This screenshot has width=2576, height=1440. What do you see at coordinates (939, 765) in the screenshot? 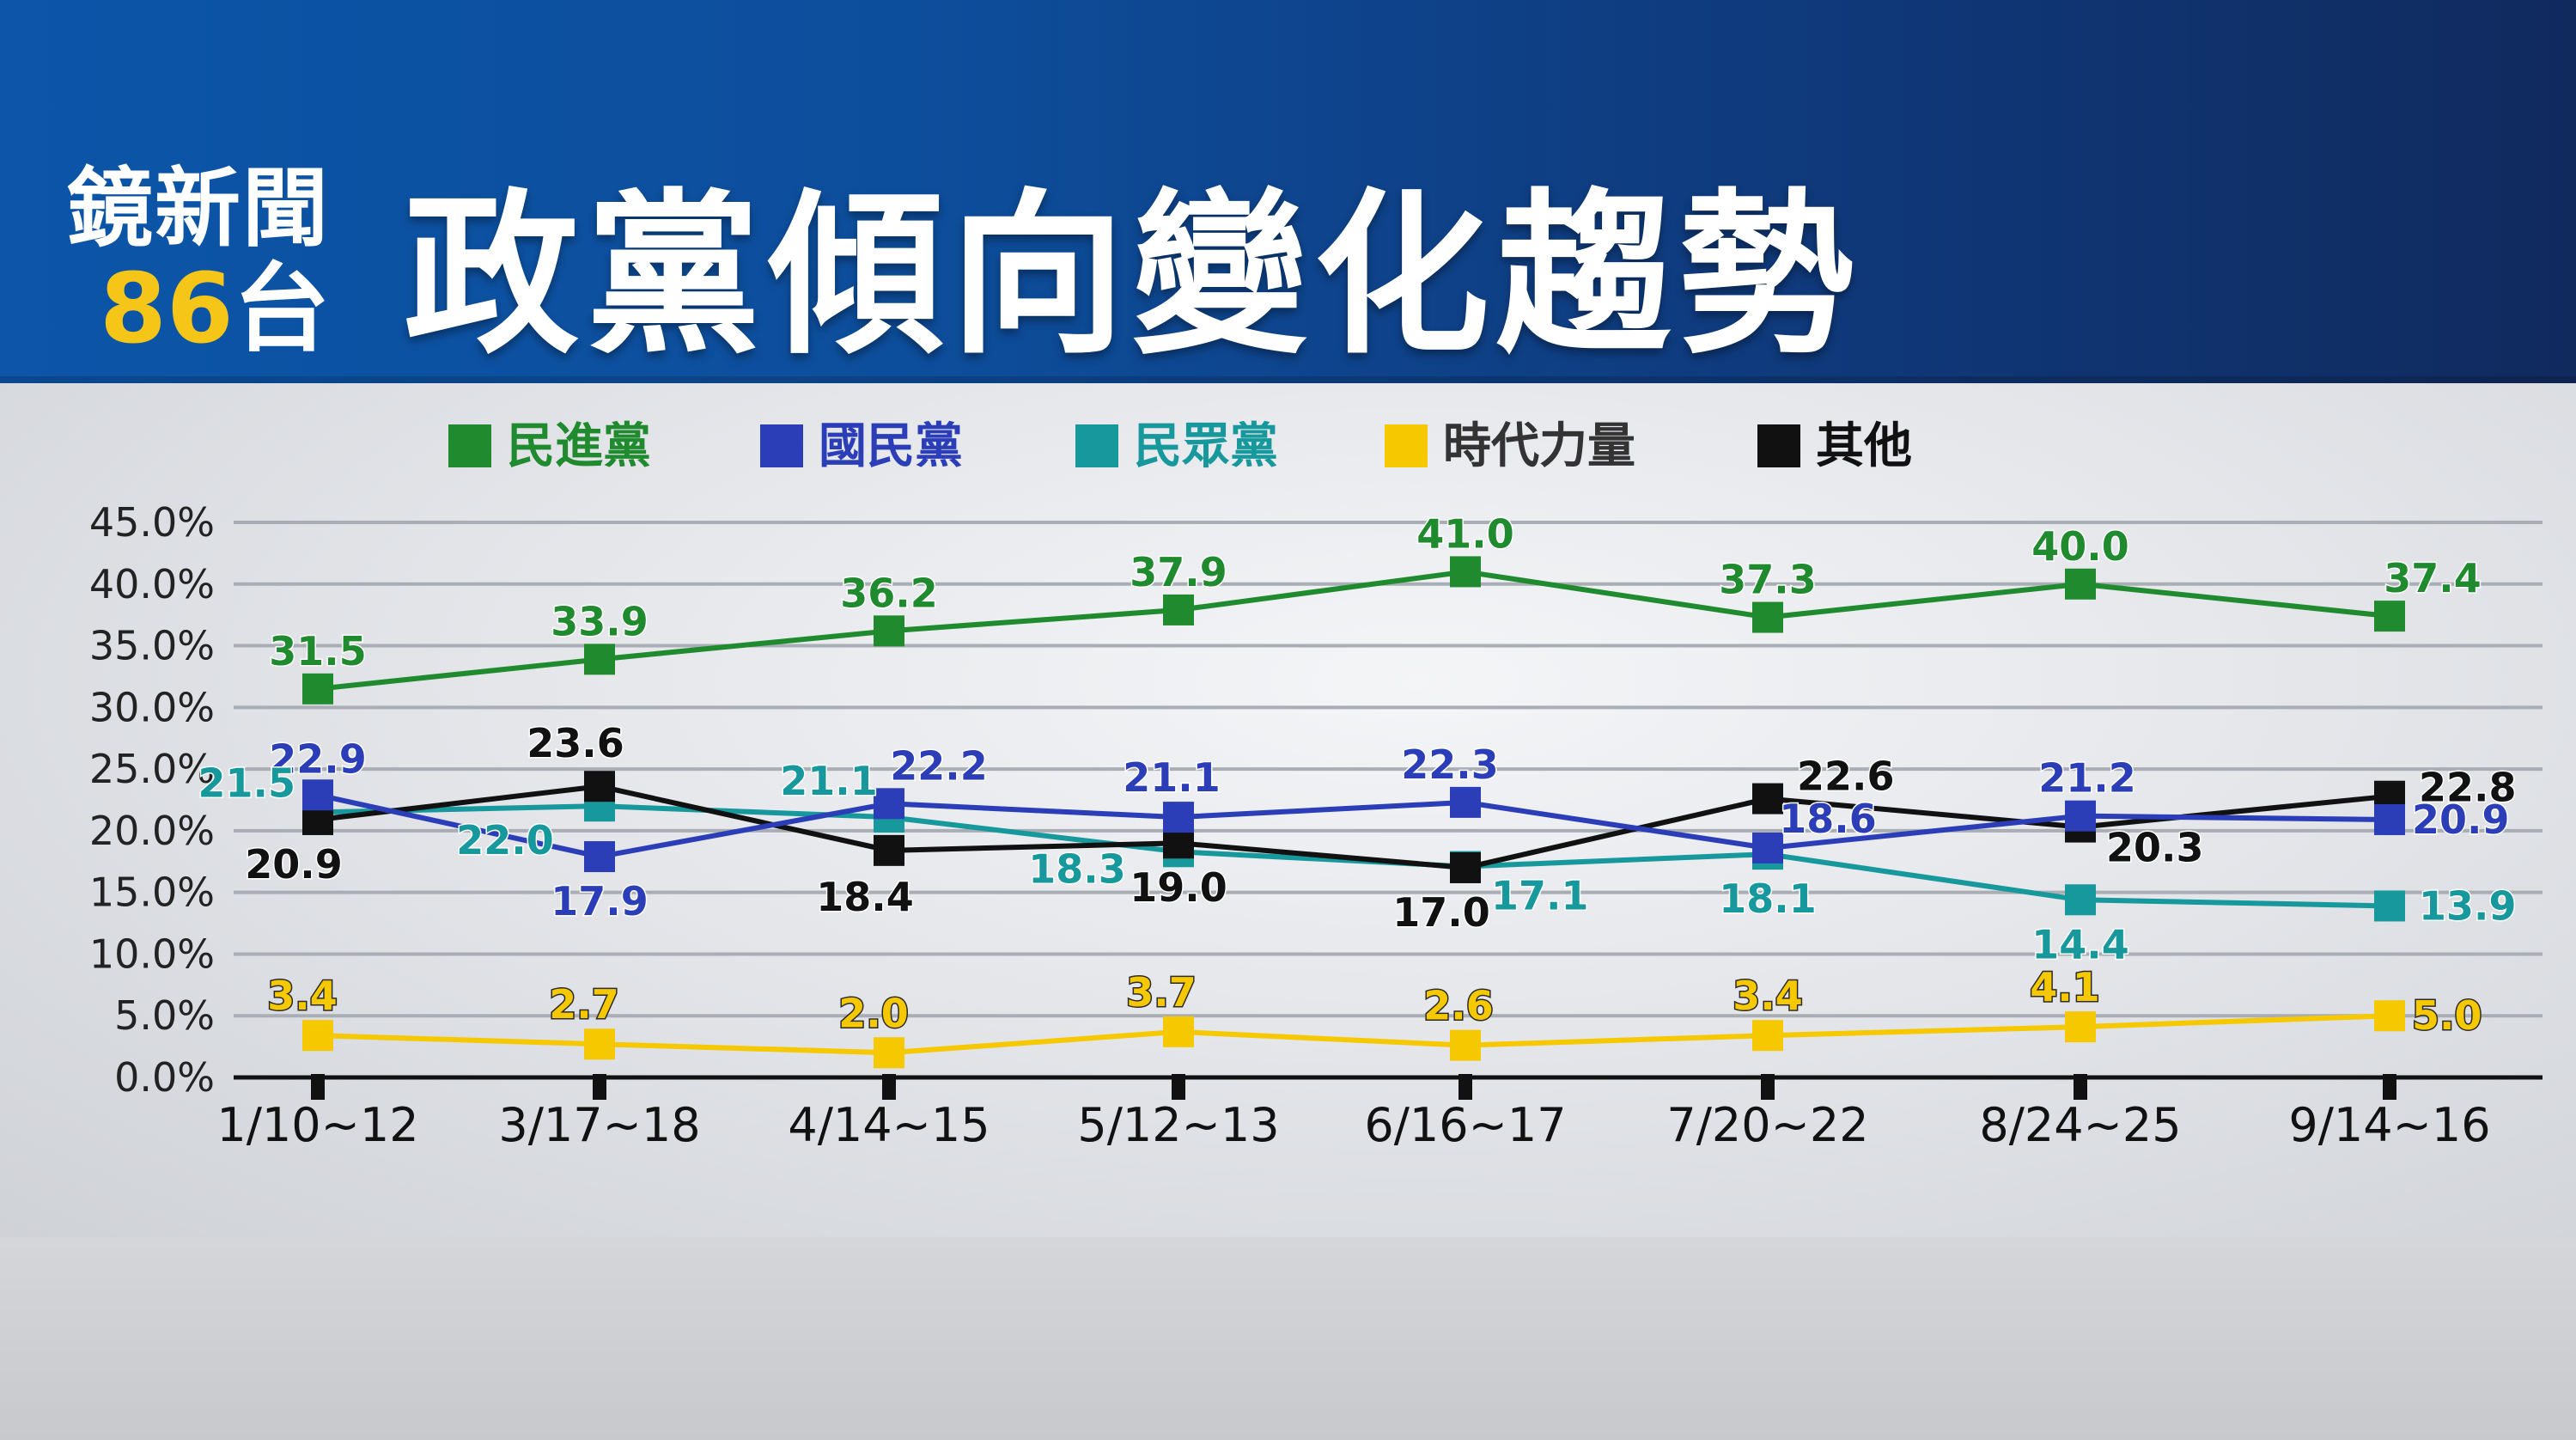
I see `data-label: 22.2` at bounding box center [939, 765].